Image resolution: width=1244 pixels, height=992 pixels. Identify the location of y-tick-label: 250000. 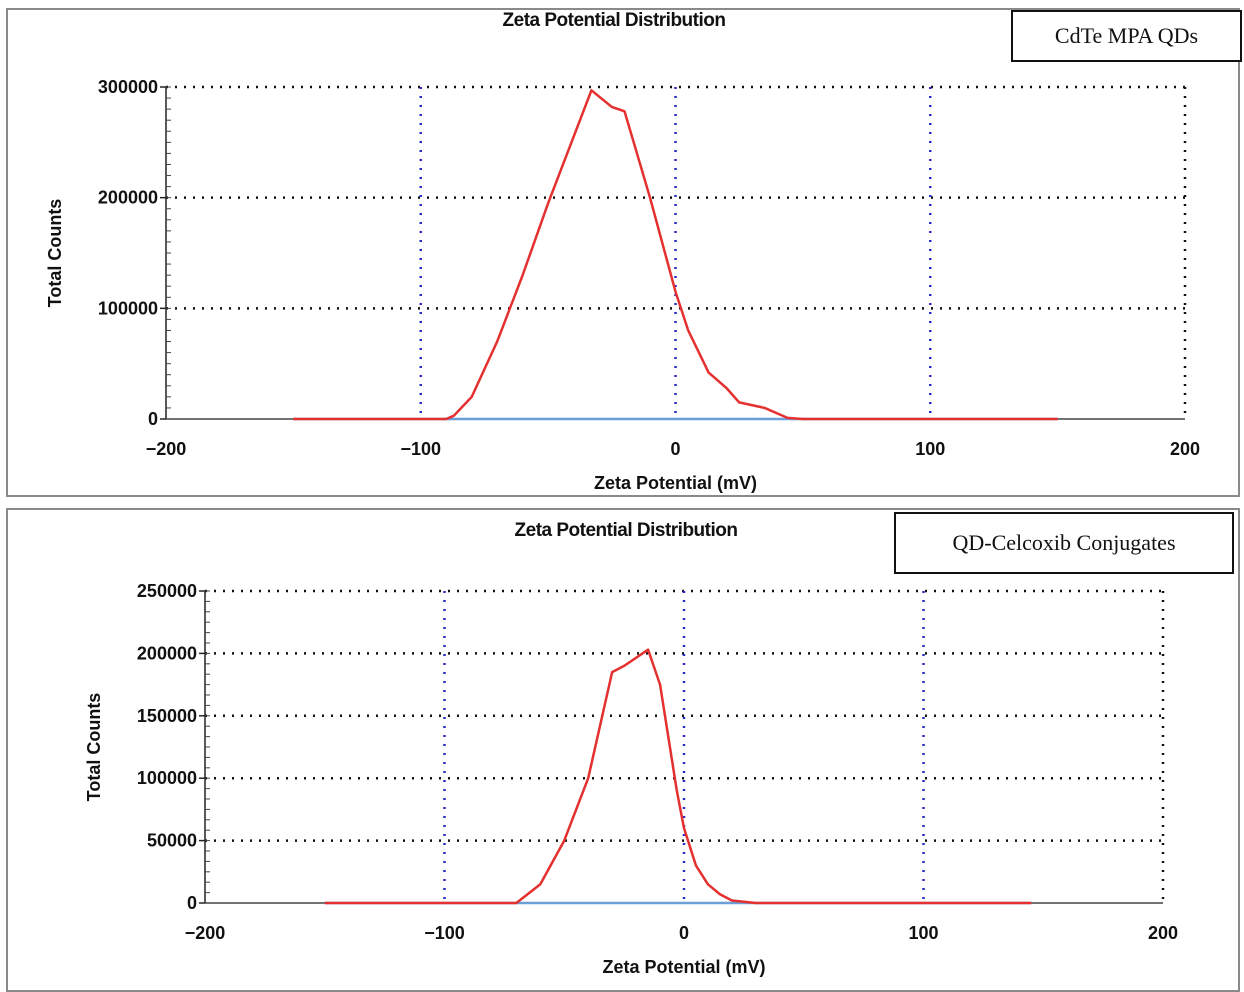
(167, 591).